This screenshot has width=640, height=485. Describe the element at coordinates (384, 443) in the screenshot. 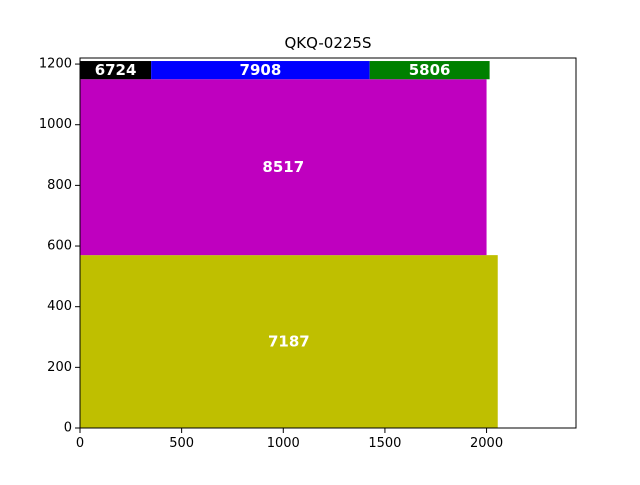

I see `x-tick-label: 1500` at that location.